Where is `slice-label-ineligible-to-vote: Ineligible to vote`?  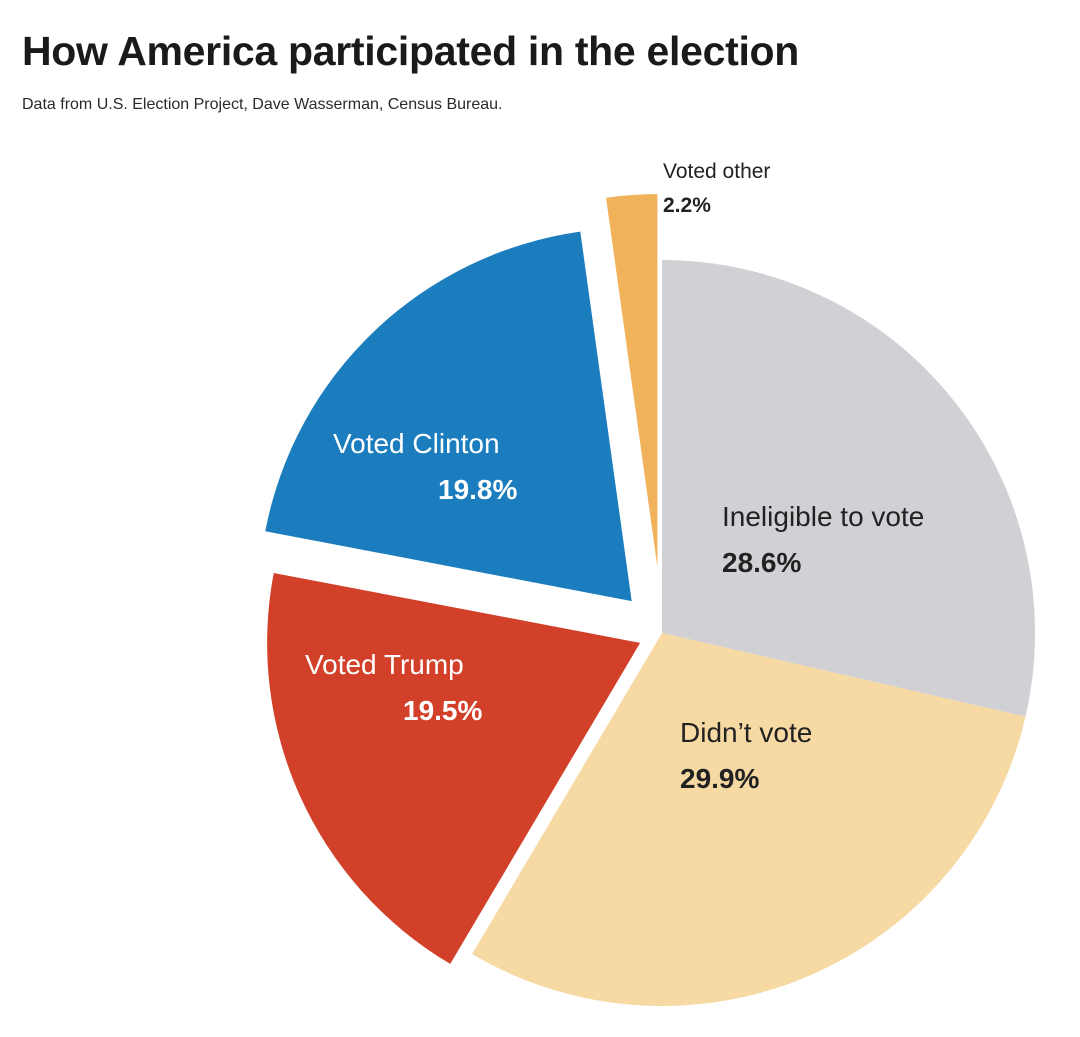
slice-label-ineligible-to-vote: Ineligible to vote is located at coordinates (823, 516).